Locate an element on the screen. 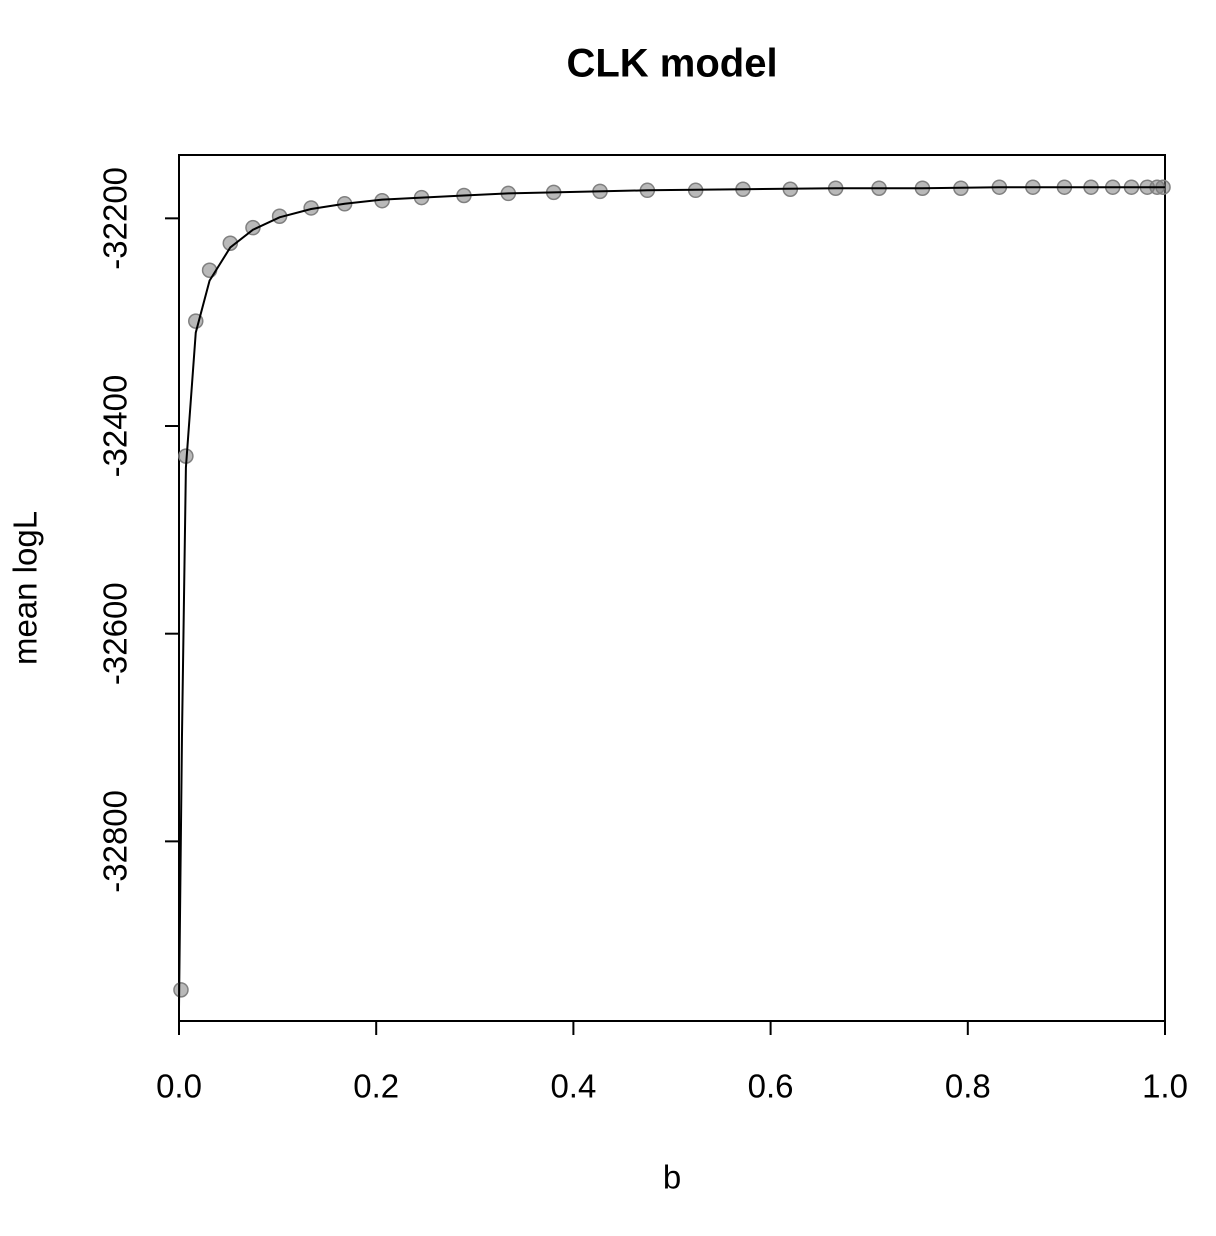 The image size is (1216, 1236). y-tick-label: -32400 is located at coordinates (115, 426).